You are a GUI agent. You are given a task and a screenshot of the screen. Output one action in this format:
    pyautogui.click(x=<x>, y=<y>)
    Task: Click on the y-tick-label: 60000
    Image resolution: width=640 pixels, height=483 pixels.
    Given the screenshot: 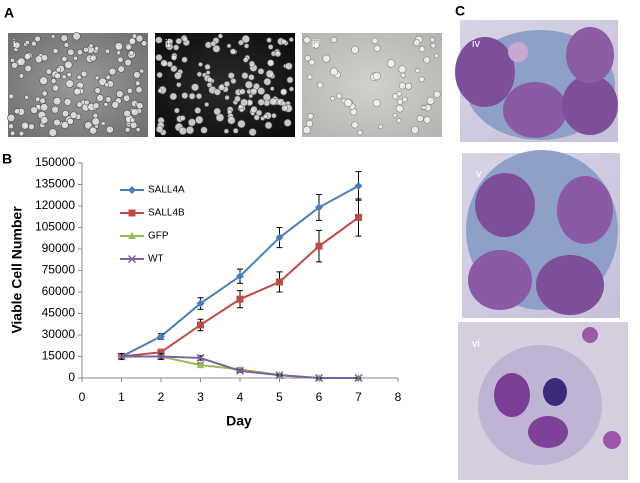 What is the action you would take?
    pyautogui.click(x=59, y=291)
    